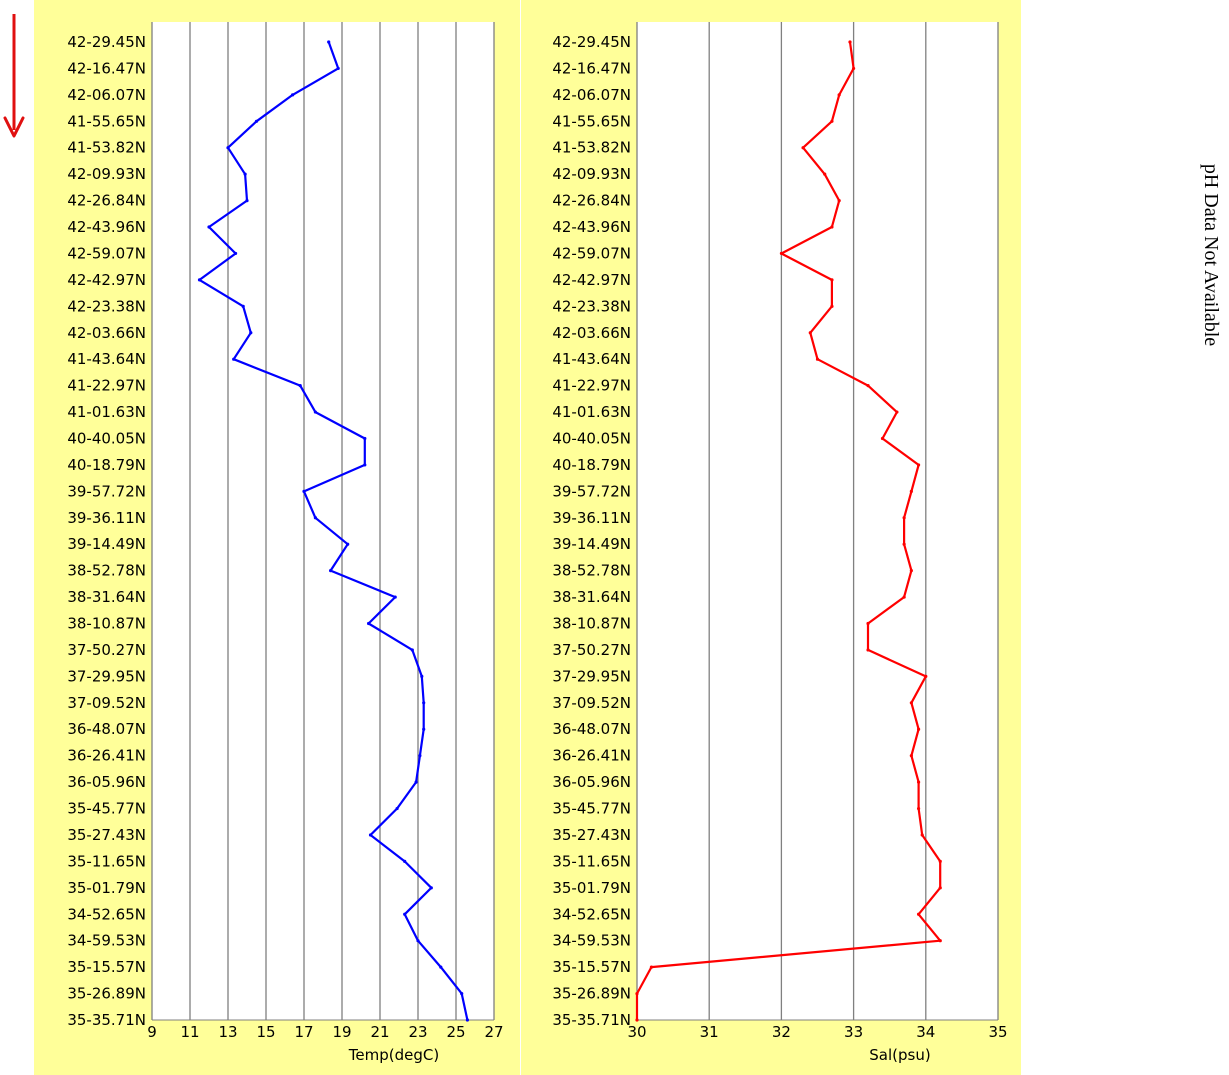  What do you see at coordinates (709, 1032) in the screenshot?
I see `x-tick-label: 31` at bounding box center [709, 1032].